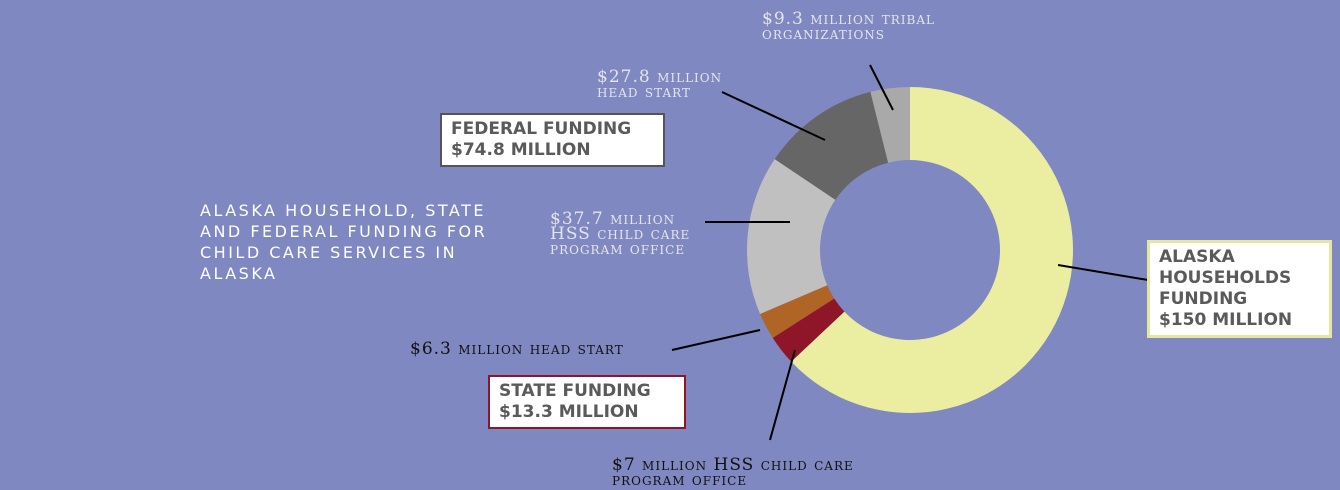 The image size is (1340, 490). What do you see at coordinates (1226, 320) in the screenshot?
I see `annotation-text: $150 MILLION` at bounding box center [1226, 320].